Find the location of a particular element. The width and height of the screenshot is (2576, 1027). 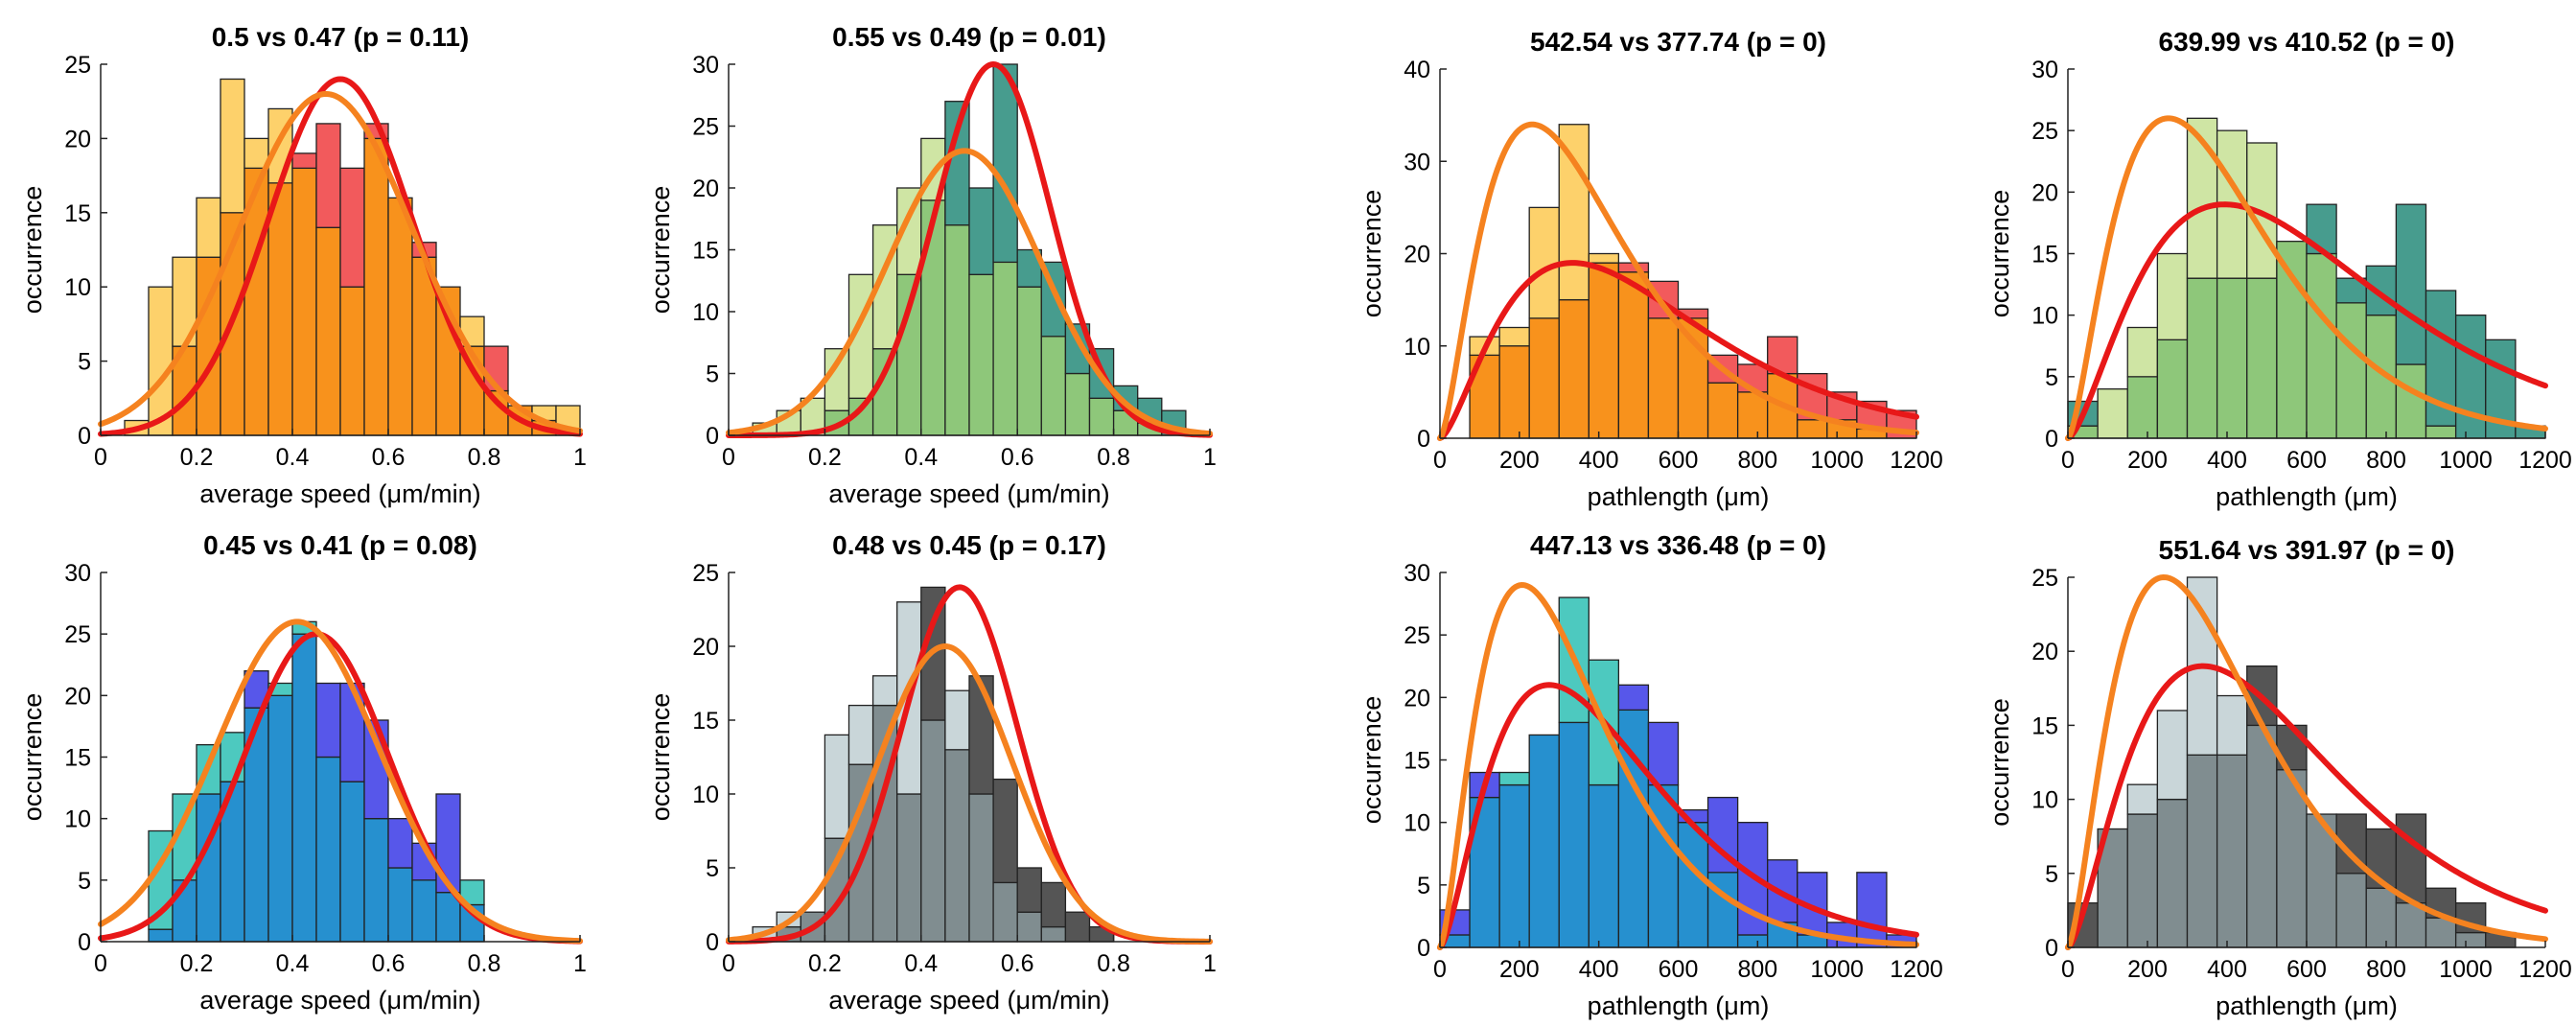

x-tick-label: 0.4 is located at coordinates (293, 963).